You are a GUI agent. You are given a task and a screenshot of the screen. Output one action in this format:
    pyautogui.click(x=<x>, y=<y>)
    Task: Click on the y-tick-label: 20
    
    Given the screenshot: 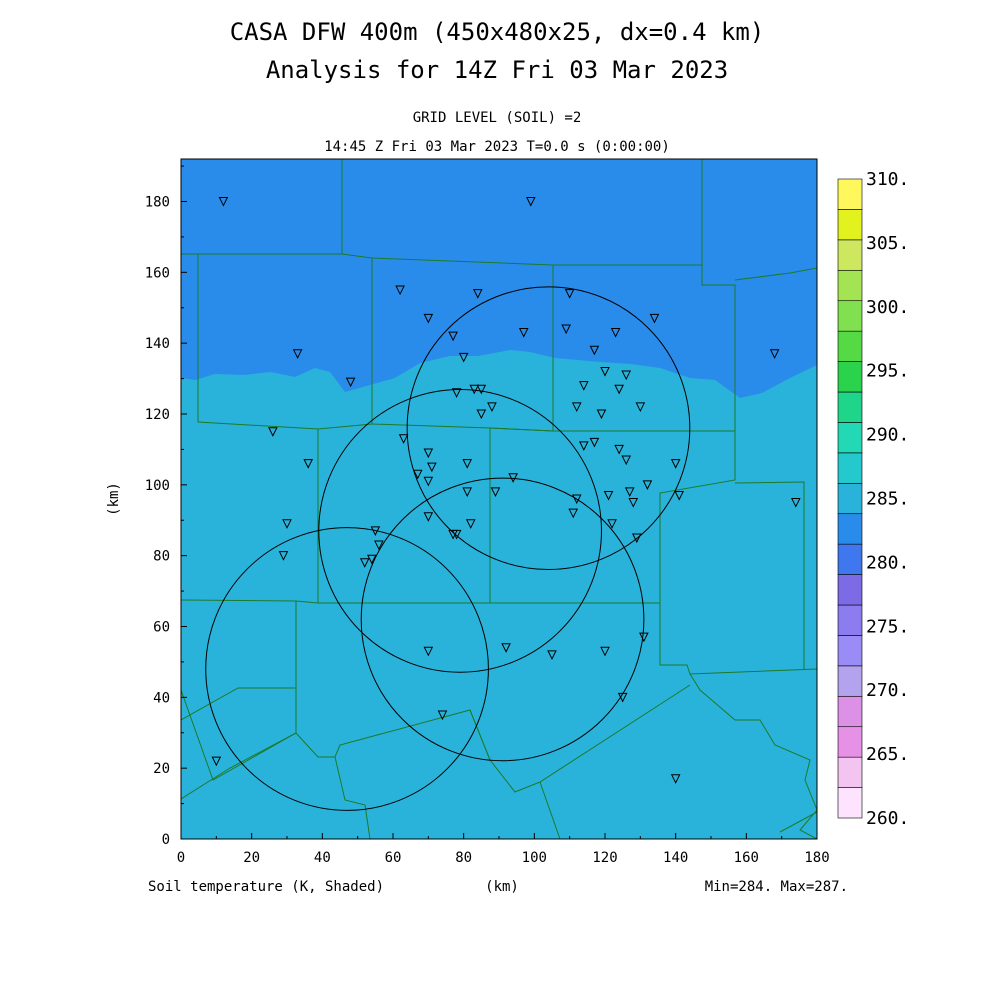 What is the action you would take?
    pyautogui.click(x=161, y=769)
    